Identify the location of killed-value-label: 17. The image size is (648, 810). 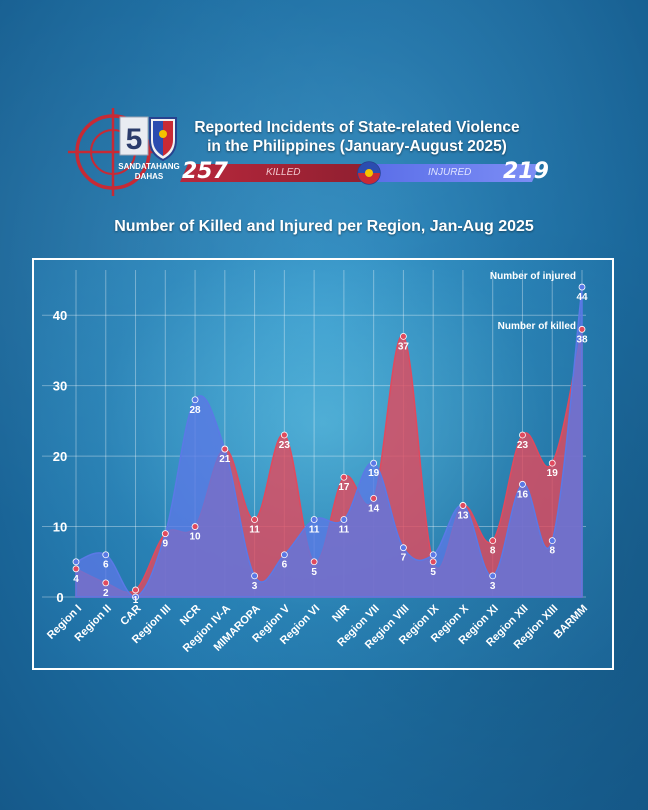
(344, 487).